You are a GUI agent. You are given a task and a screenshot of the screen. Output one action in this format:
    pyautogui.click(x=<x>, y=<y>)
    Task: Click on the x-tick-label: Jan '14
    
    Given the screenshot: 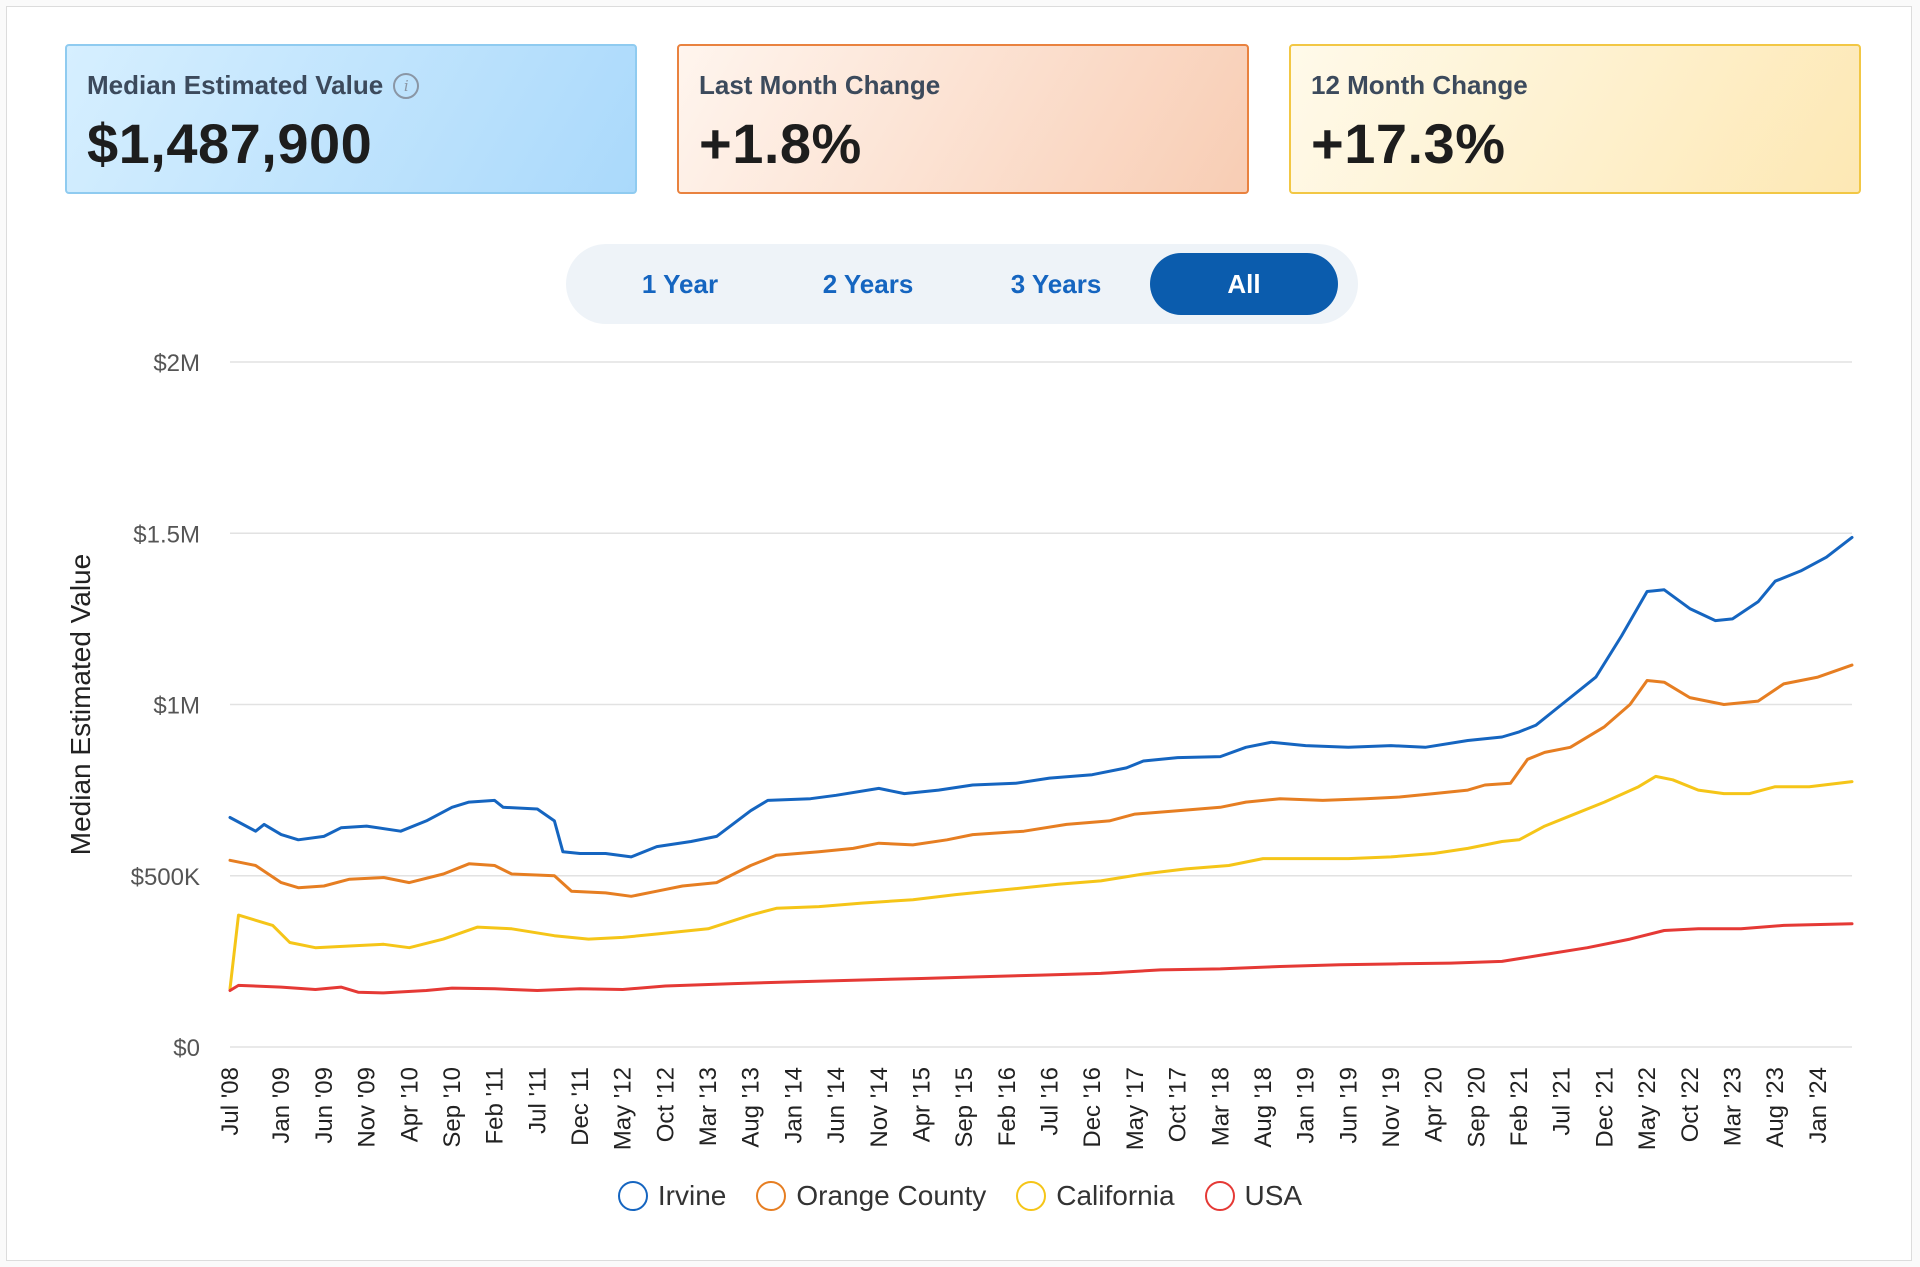 What is the action you would take?
    pyautogui.click(x=793, y=1105)
    